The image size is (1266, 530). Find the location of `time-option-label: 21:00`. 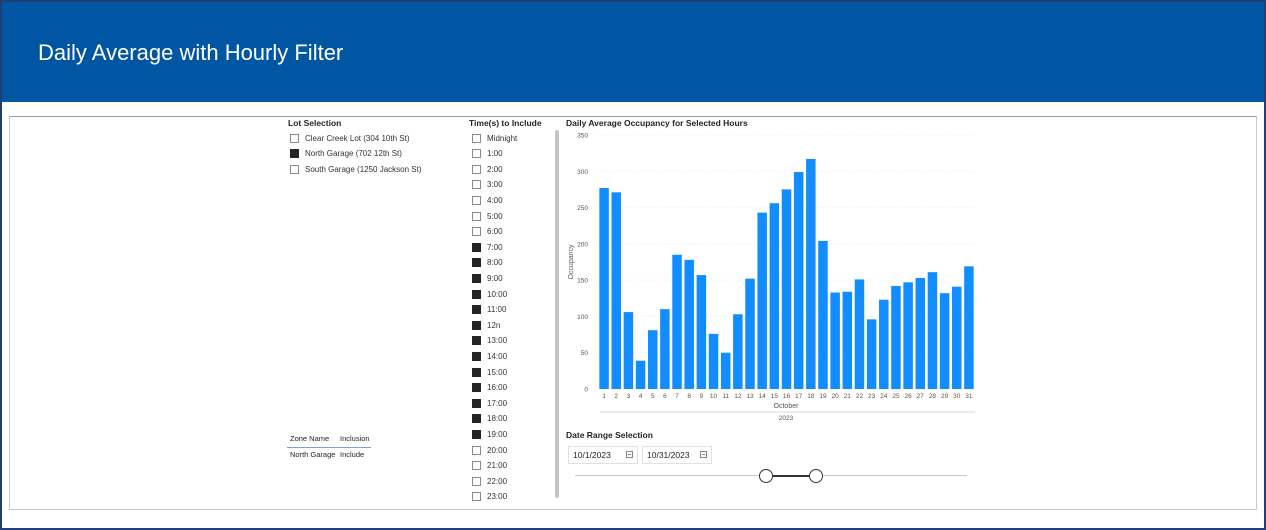

time-option-label: 21:00 is located at coordinates (497, 466).